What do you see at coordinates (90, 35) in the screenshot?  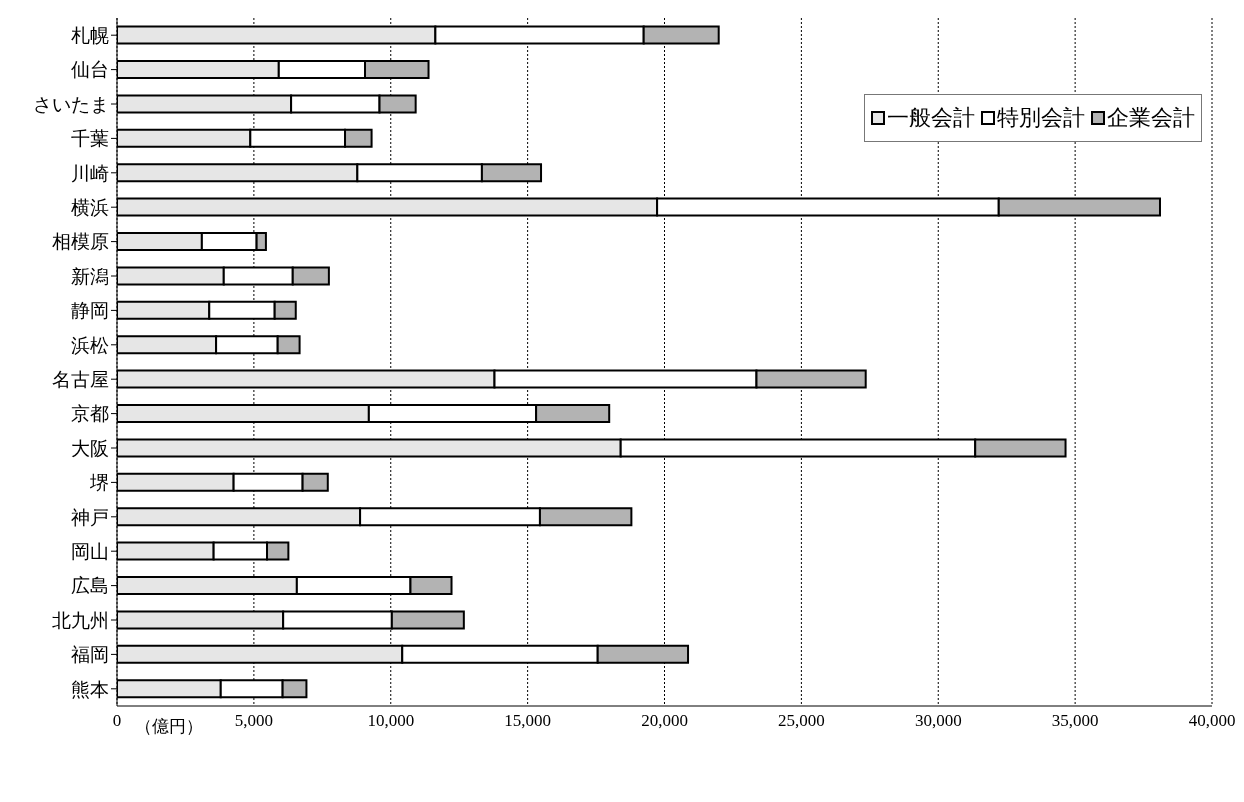 I see `y-tick-label: 札幌` at bounding box center [90, 35].